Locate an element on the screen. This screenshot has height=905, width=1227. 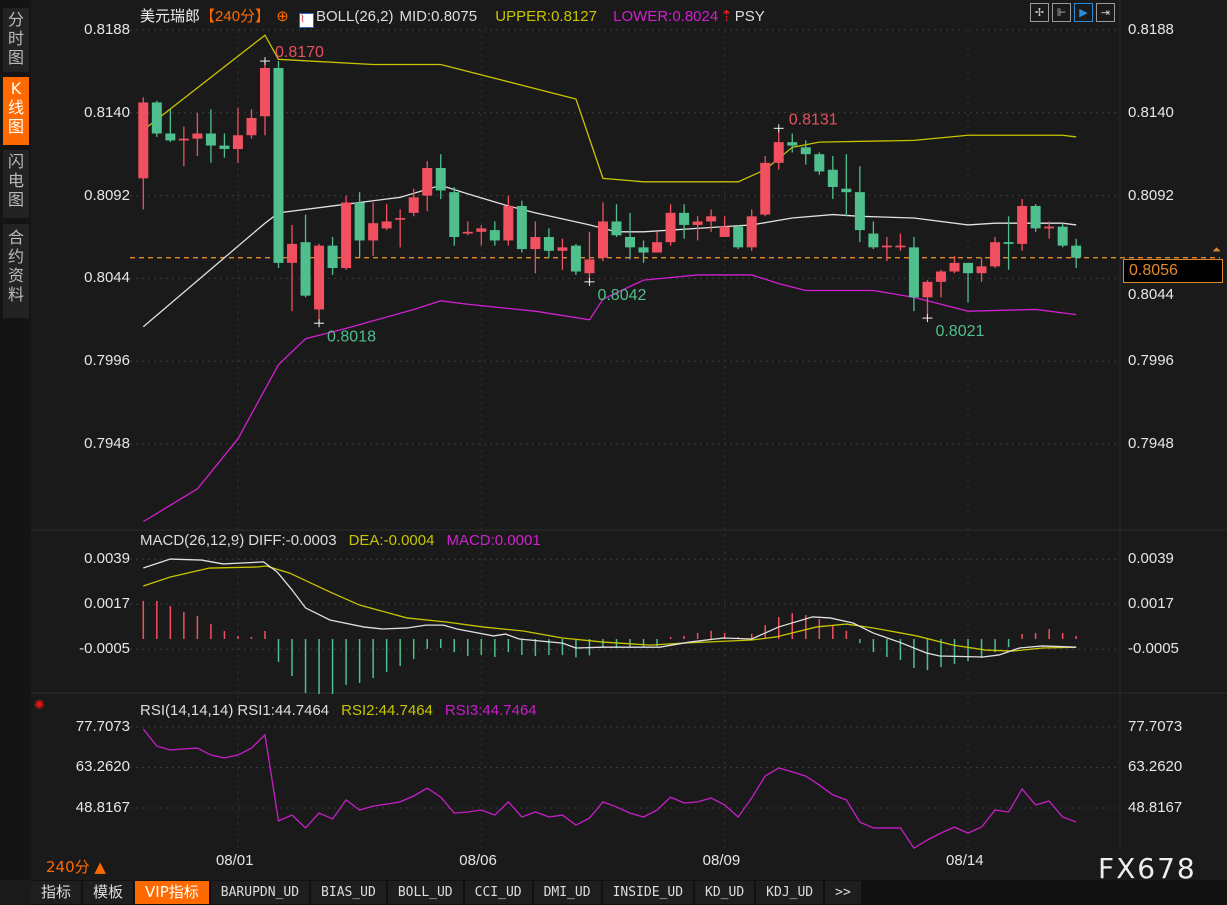
tab--: 模板 is located at coordinates (108, 892).